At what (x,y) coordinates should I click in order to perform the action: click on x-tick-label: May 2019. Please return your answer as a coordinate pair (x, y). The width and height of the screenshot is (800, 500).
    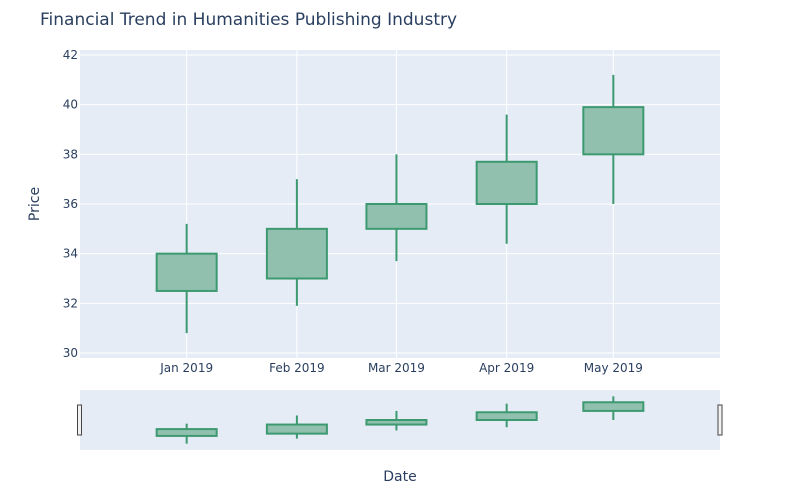
    Looking at the image, I should click on (613, 368).